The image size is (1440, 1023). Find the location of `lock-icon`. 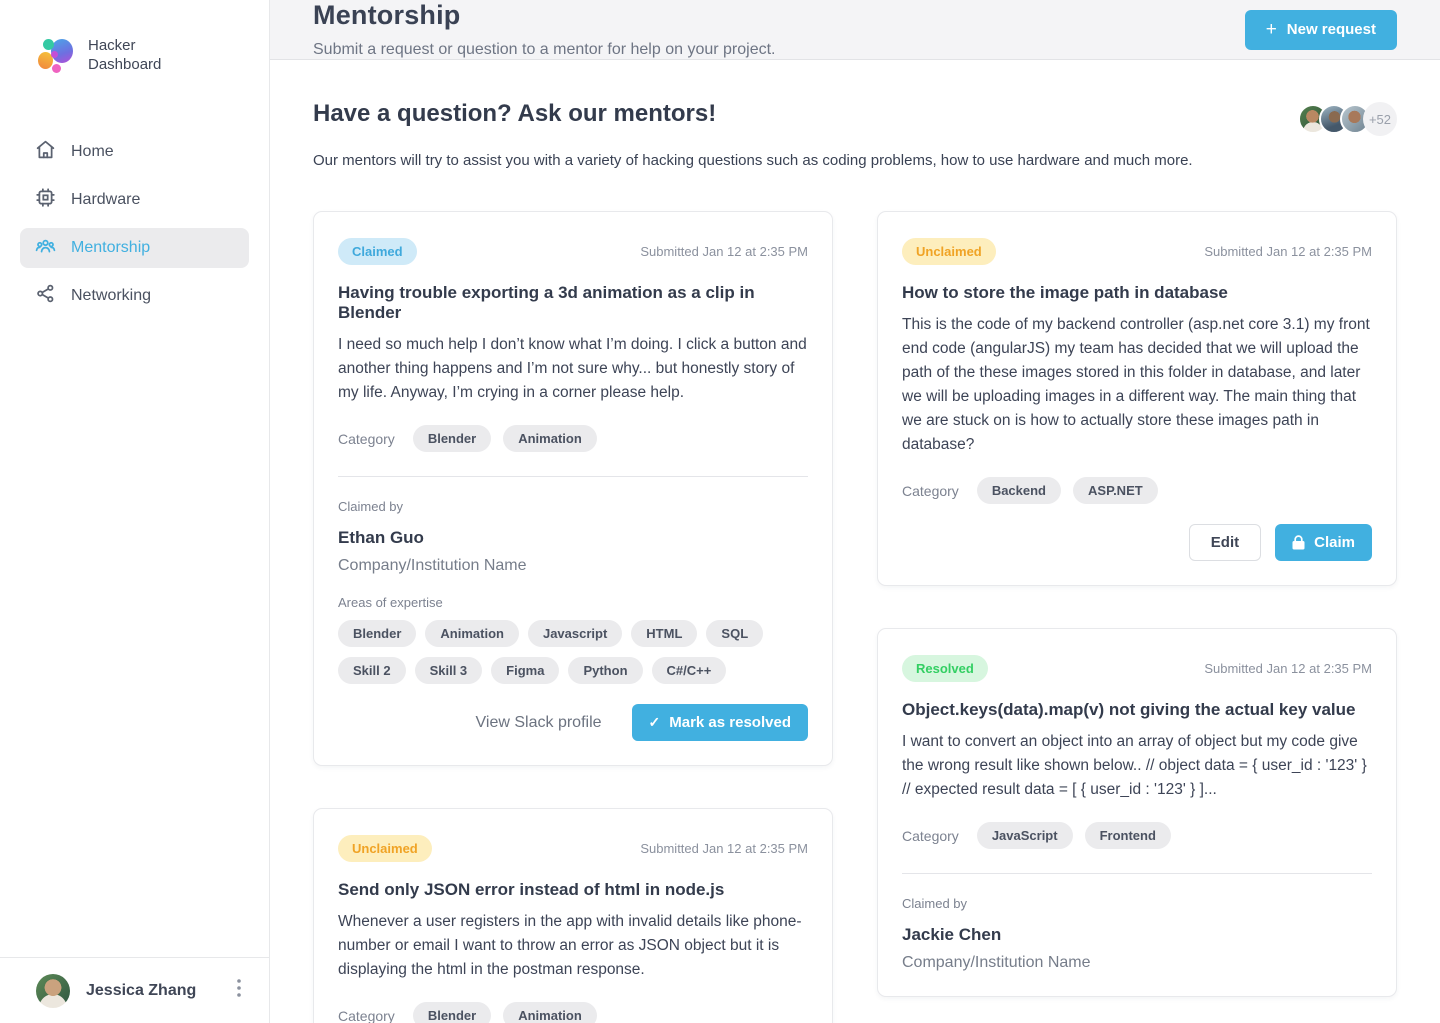

lock-icon is located at coordinates (1298, 542).